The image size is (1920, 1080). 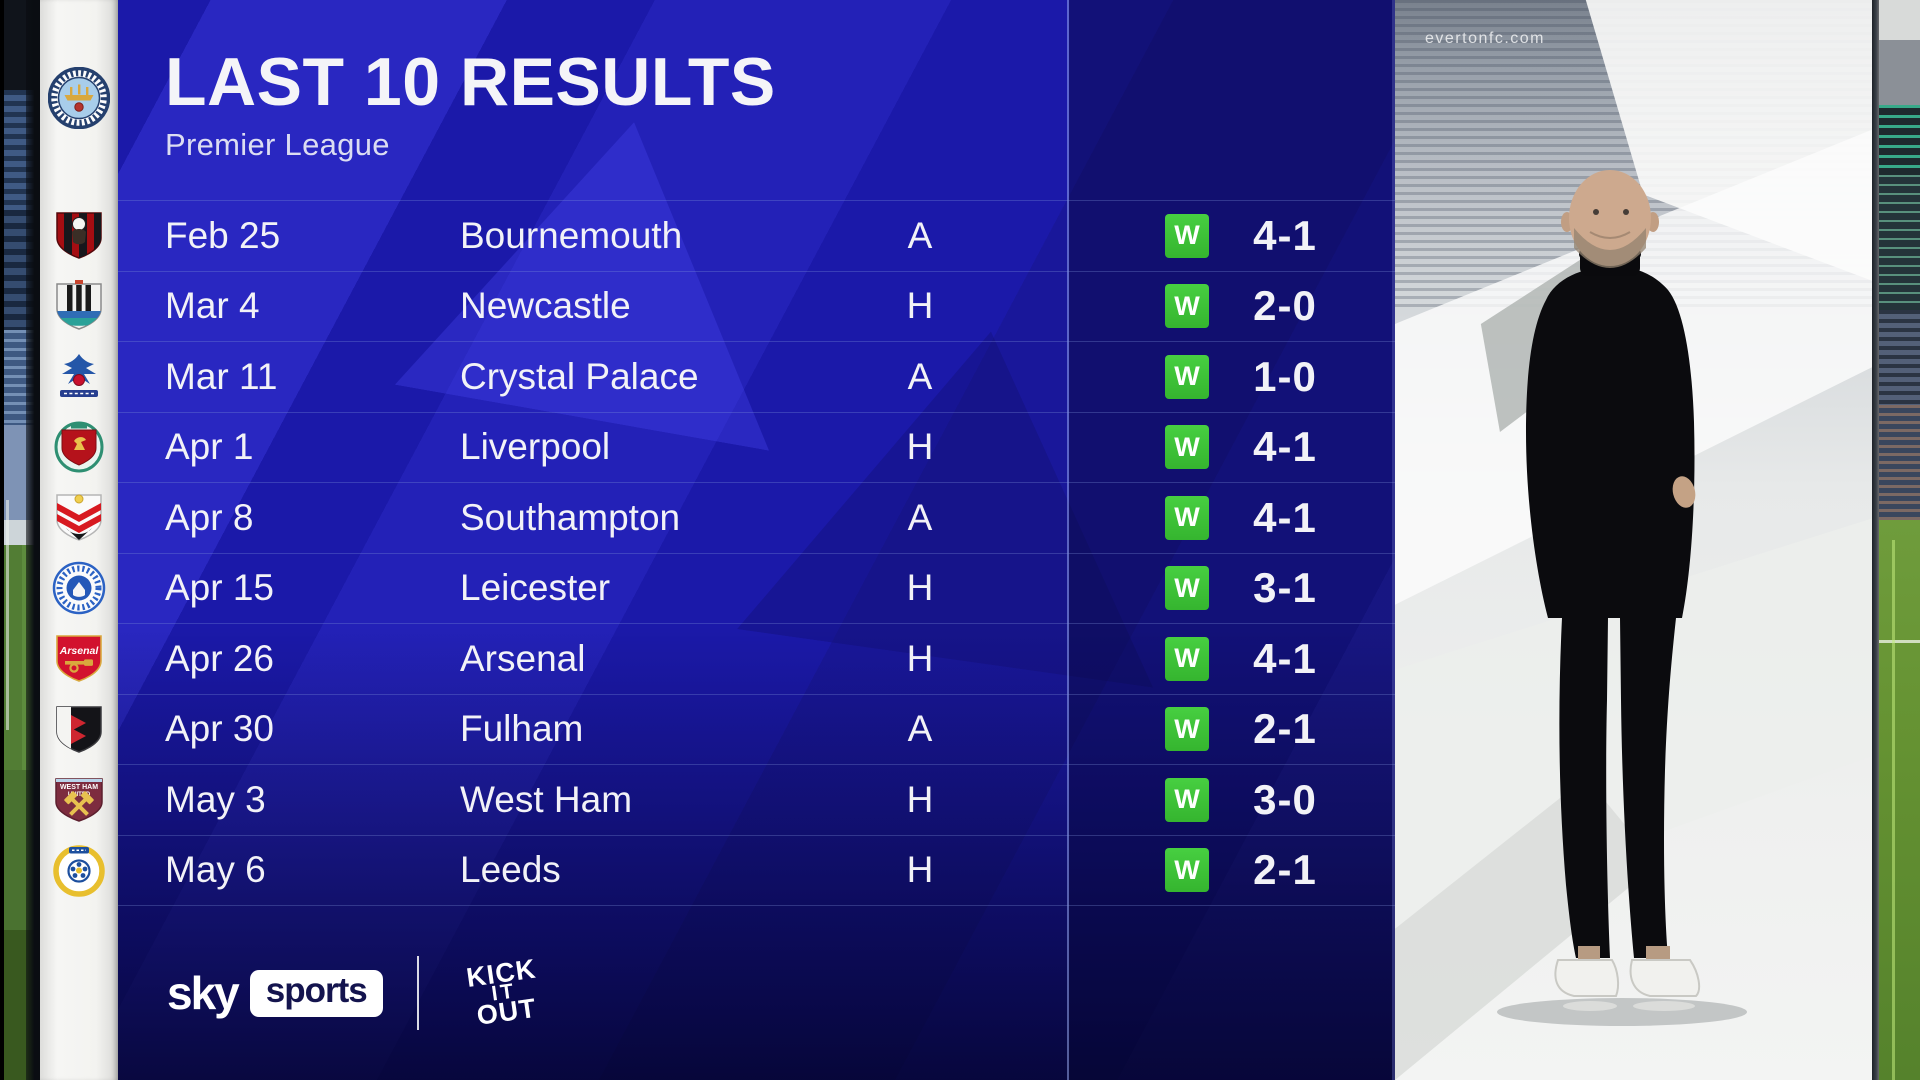 I want to click on opponent-name: Southampton, so click(x=570, y=517).